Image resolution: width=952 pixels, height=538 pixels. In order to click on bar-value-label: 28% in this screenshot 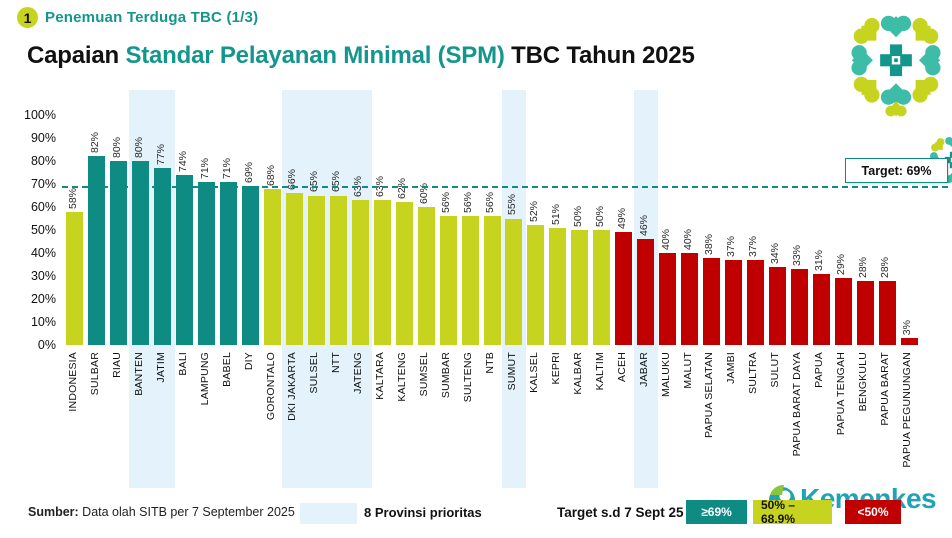, I will do `click(885, 267)`.